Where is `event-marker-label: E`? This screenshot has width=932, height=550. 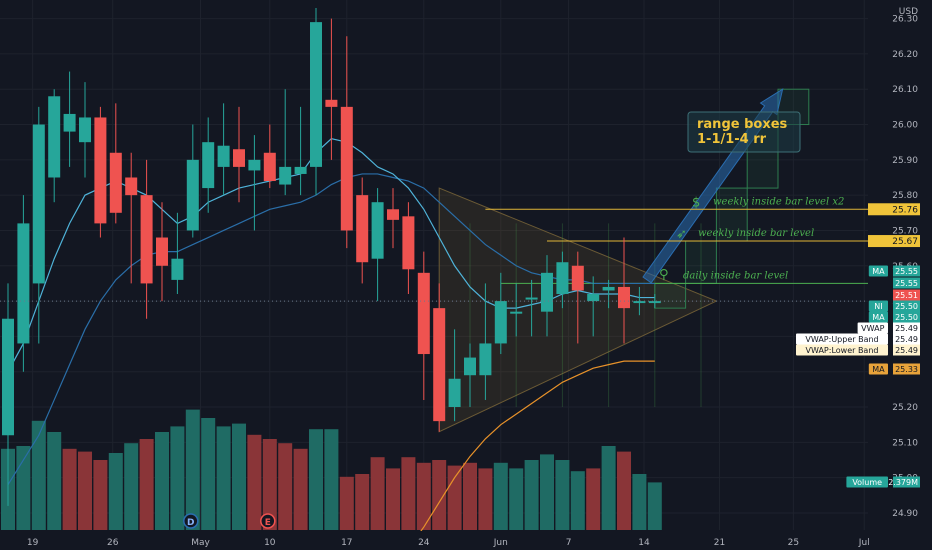
event-marker-label: E is located at coordinates (268, 523).